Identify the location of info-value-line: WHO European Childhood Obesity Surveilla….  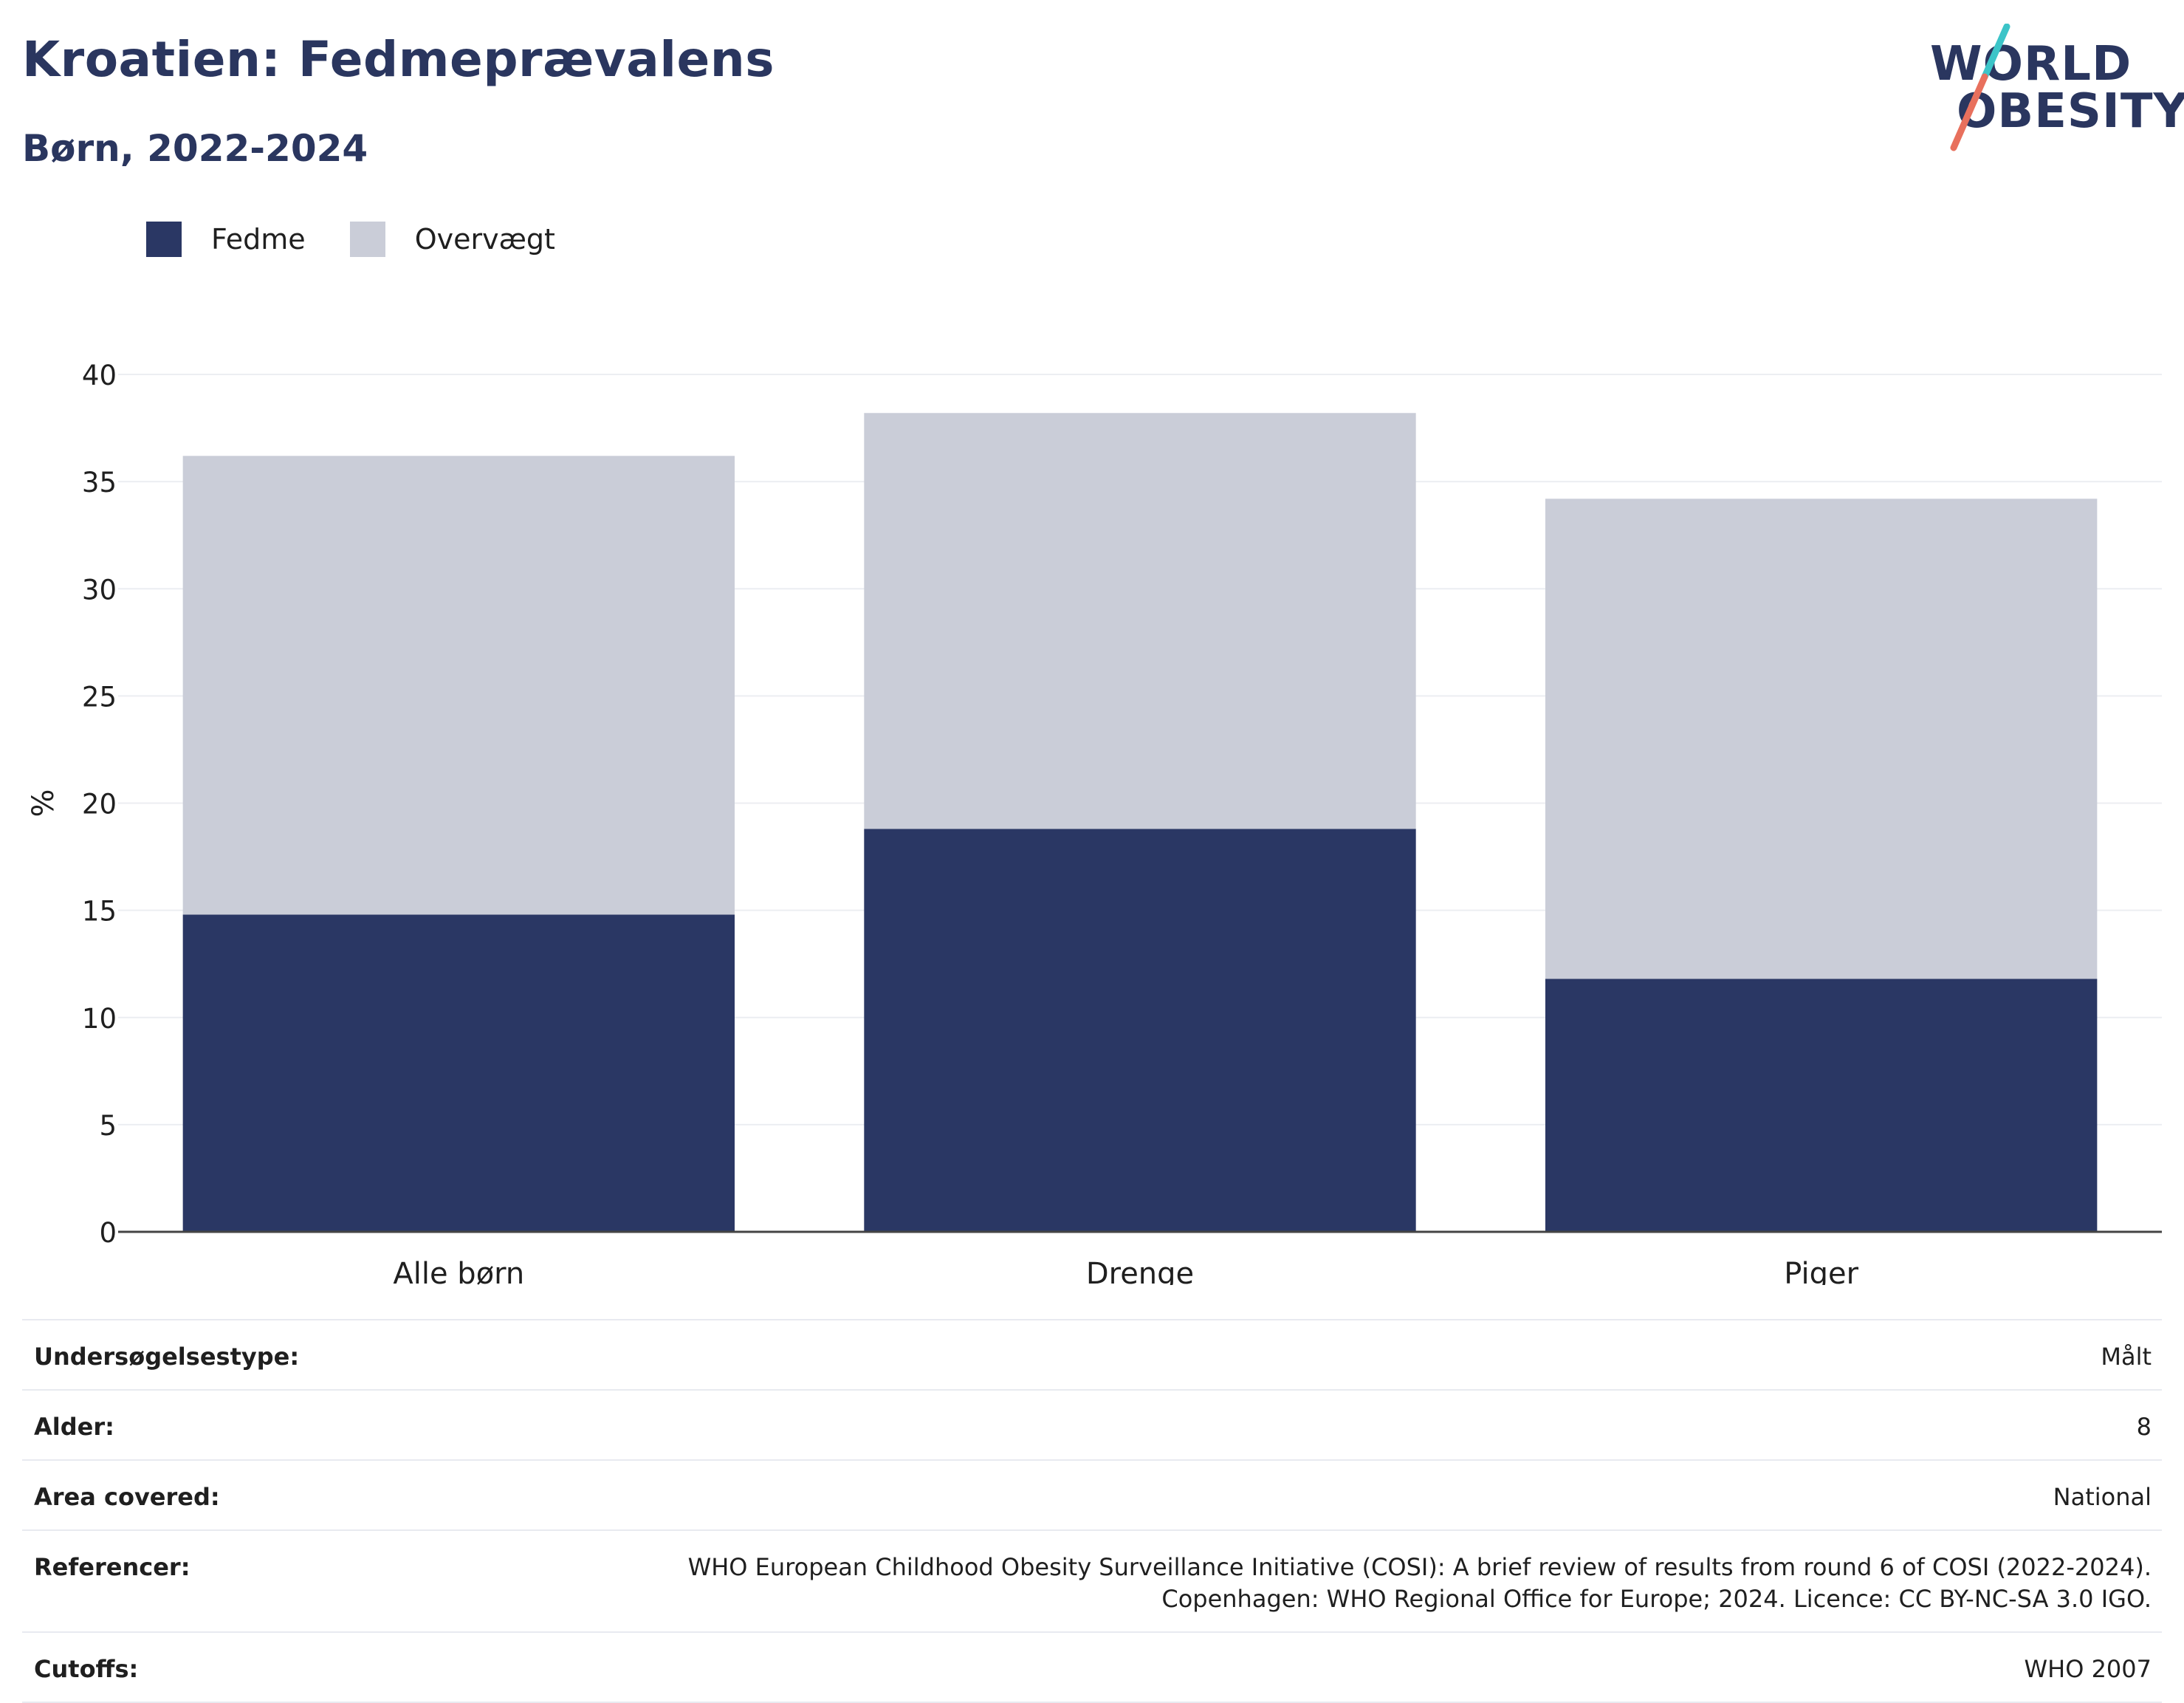
(1420, 1567).